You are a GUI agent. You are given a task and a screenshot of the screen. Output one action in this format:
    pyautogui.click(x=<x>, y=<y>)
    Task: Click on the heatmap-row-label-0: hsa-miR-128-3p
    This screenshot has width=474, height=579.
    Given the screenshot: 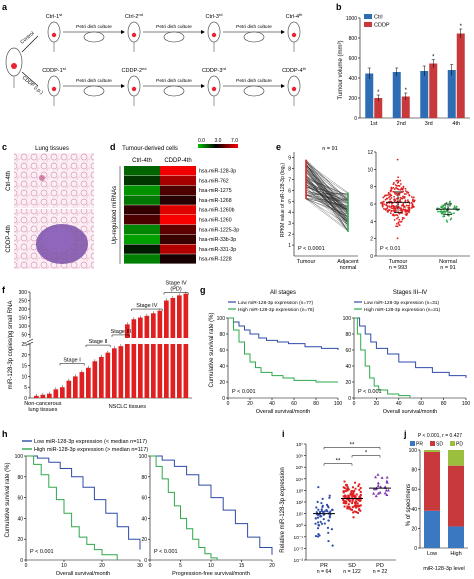 What is the action you would take?
    pyautogui.click(x=217, y=172)
    